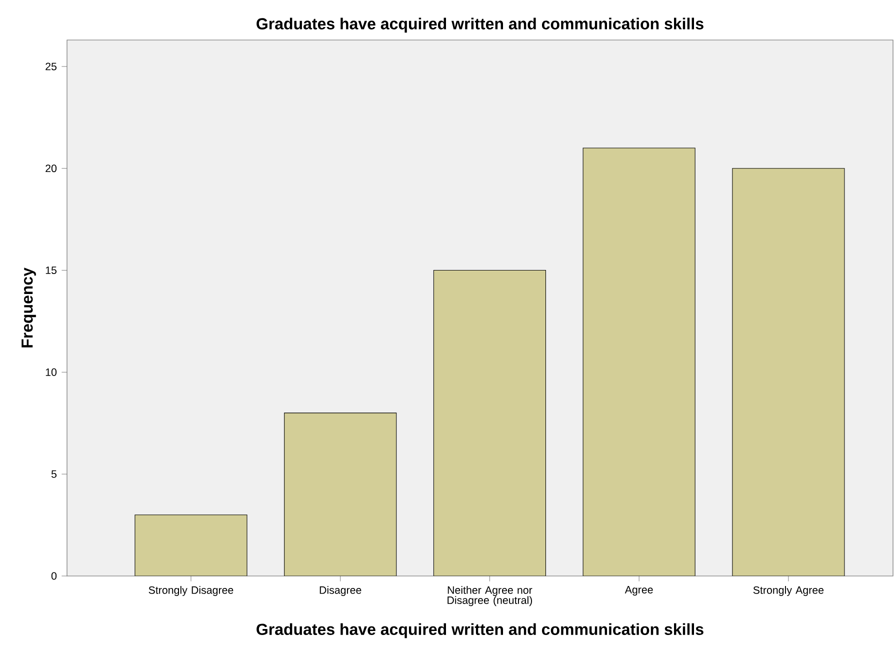 The height and width of the screenshot is (653, 894). I want to click on x-tick-label: Agree, so click(638, 591).